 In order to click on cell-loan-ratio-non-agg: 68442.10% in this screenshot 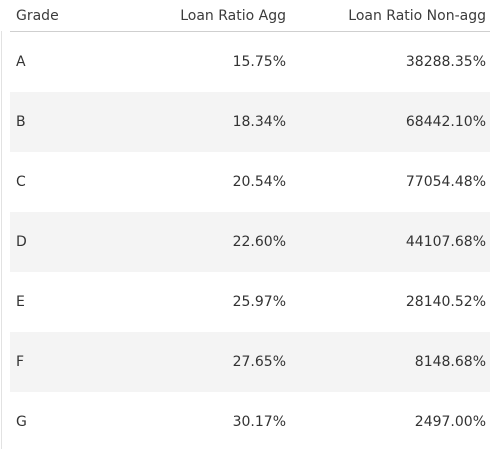, I will do `click(445, 122)`.